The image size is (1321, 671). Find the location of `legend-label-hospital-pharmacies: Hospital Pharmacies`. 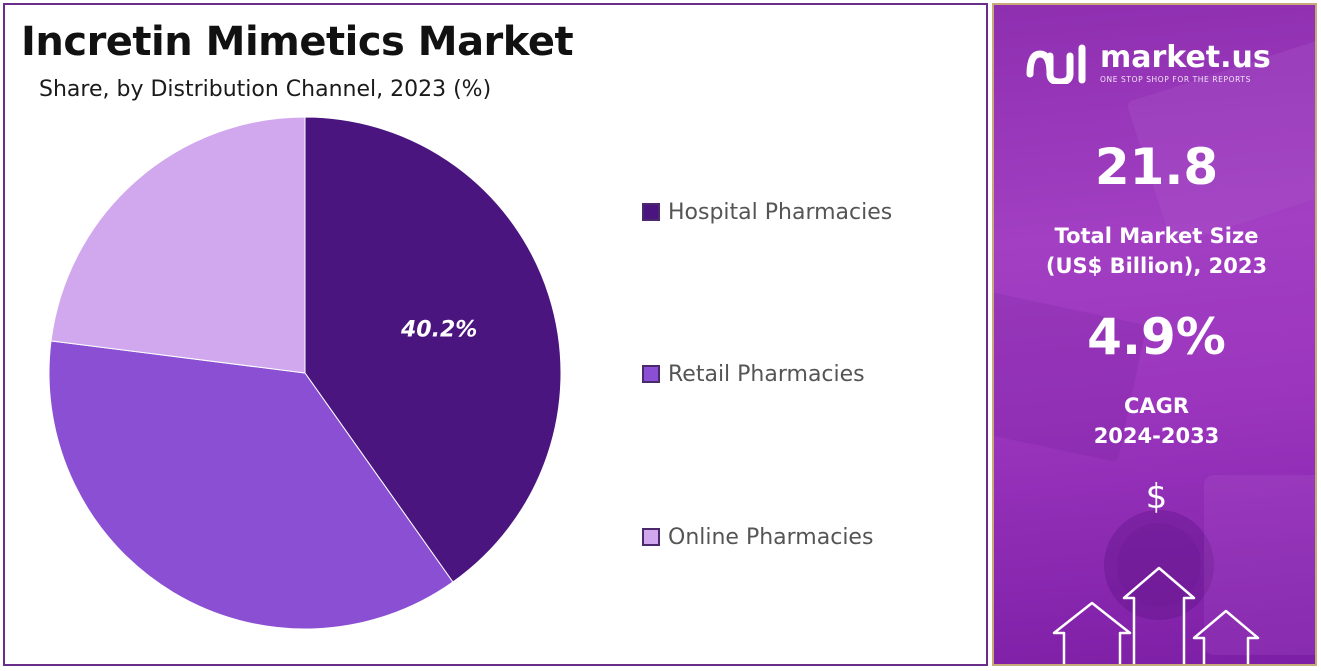

legend-label-hospital-pharmacies: Hospital Pharmacies is located at coordinates (780, 212).